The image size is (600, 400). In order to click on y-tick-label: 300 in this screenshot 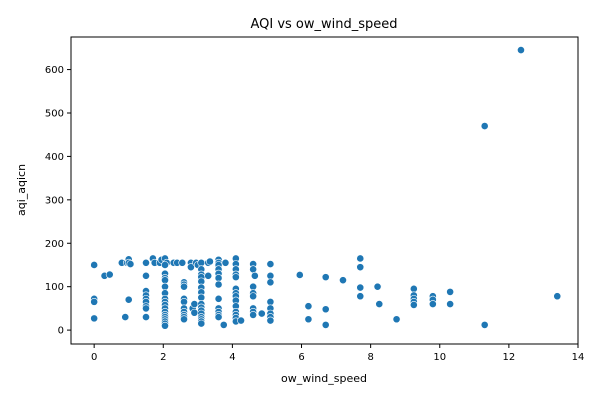, I will do `click(54, 200)`.